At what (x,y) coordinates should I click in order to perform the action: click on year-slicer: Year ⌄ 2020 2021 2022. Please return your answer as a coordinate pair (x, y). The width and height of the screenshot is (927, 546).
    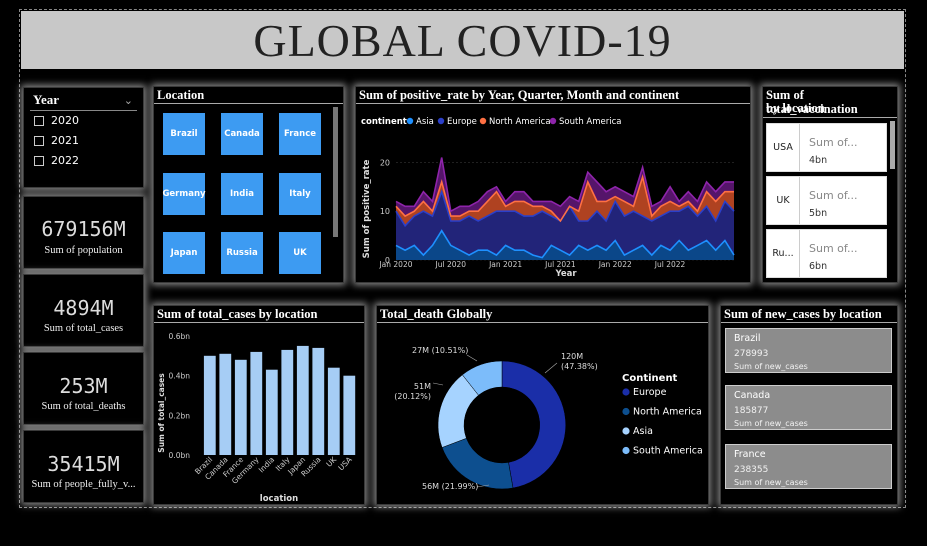
    Looking at the image, I should click on (83, 137).